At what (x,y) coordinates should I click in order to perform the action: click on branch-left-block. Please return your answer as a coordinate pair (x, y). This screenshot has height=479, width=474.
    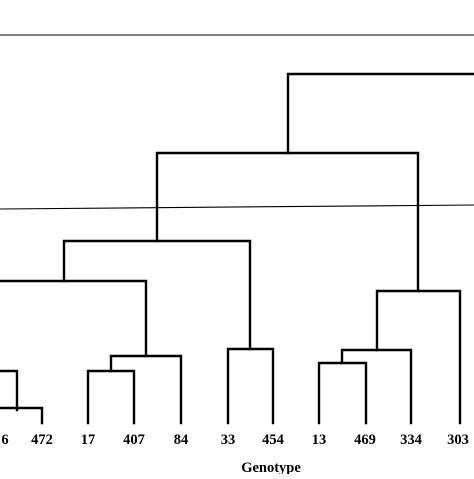
    Looking at the image, I should click on (157, 295).